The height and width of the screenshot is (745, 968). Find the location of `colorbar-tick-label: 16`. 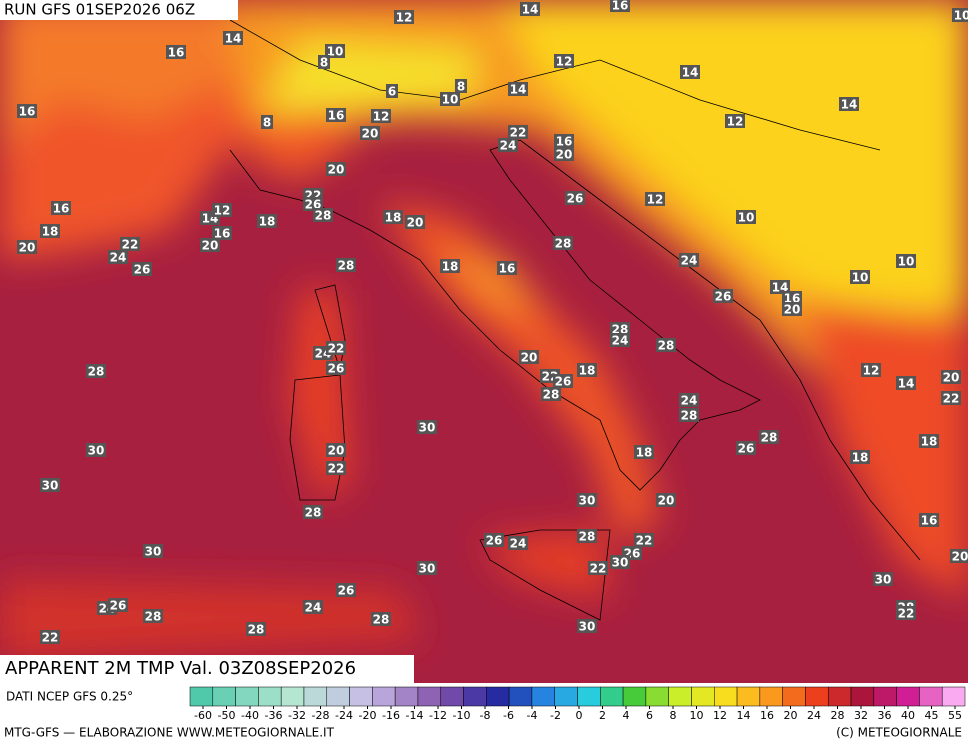

colorbar-tick-label: 16 is located at coordinates (767, 715).